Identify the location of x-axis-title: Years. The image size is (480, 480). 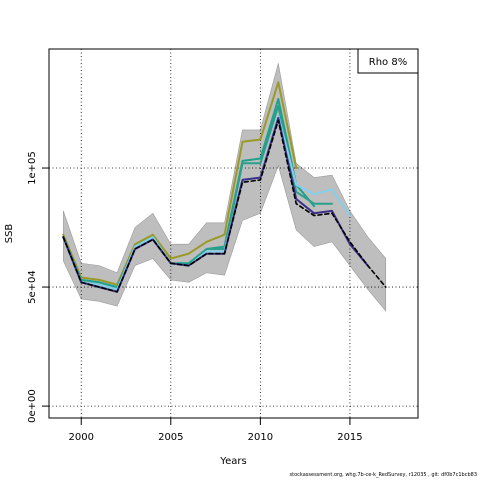
(232, 461).